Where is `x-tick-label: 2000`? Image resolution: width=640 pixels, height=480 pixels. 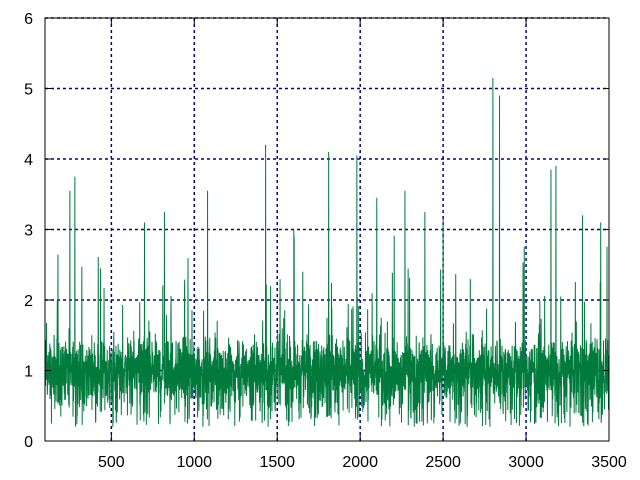
x-tick-label: 2000 is located at coordinates (360, 462).